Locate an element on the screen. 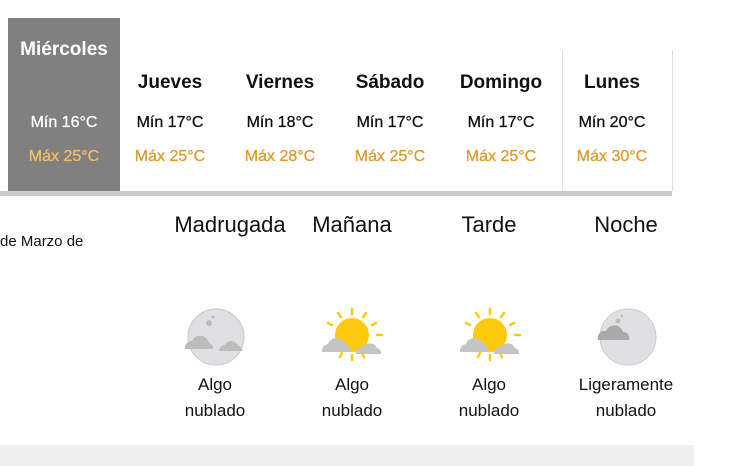  period-header-noche: Noche is located at coordinates (626, 224).